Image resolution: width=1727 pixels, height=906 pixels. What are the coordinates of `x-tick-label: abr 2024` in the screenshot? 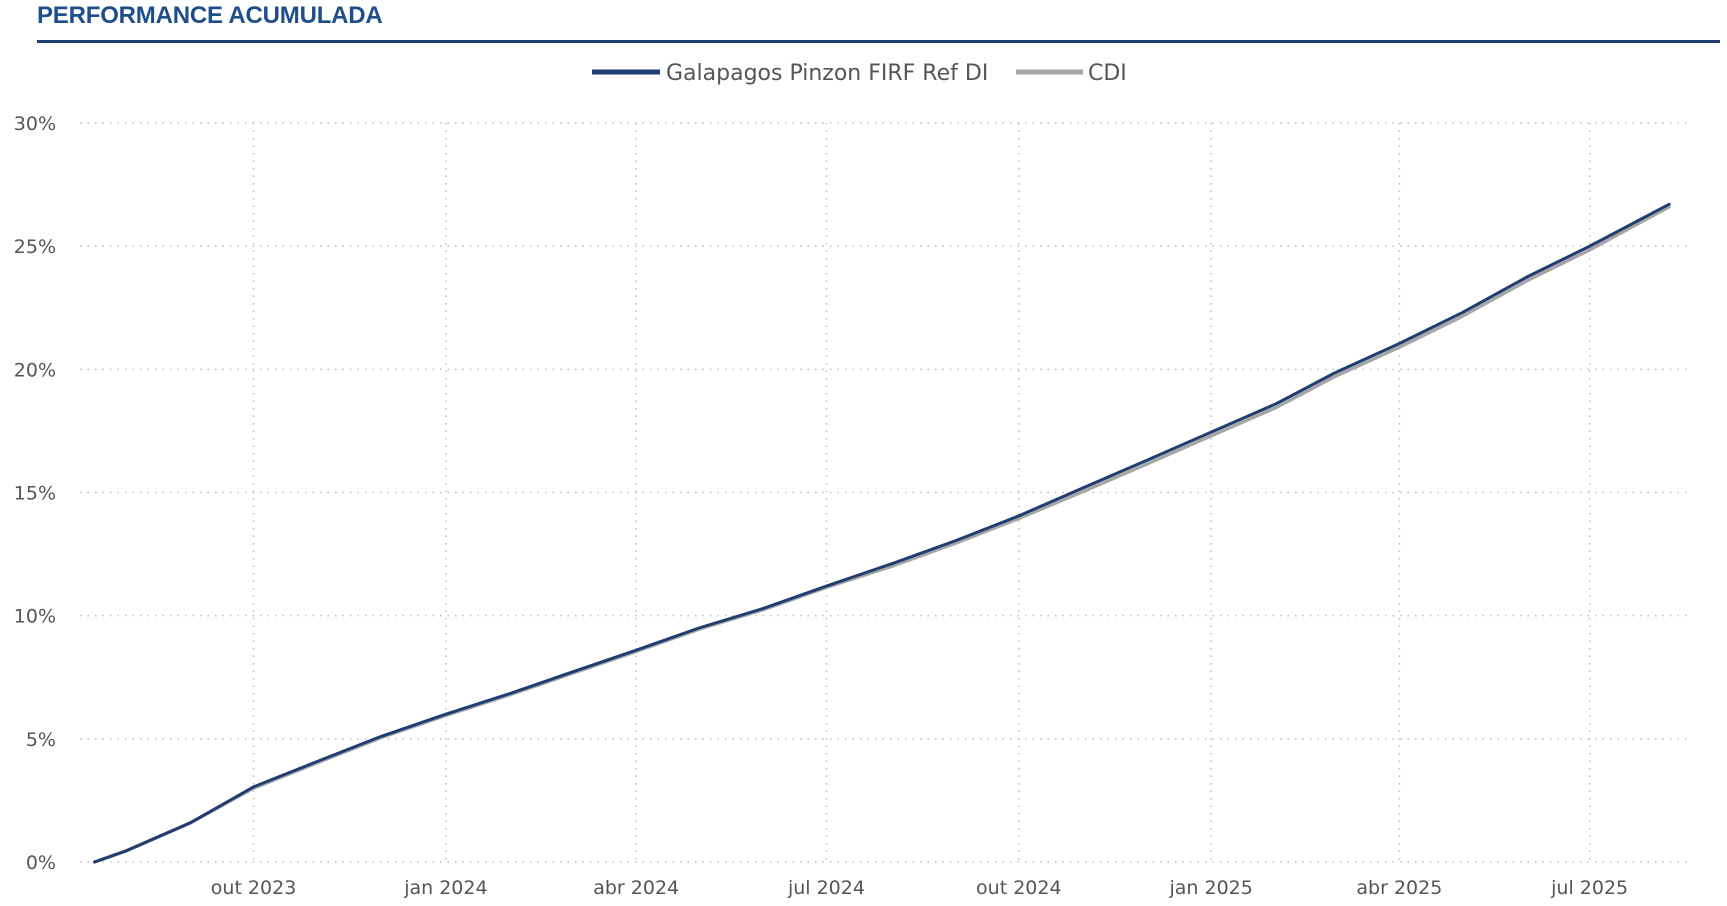 It's located at (636, 888).